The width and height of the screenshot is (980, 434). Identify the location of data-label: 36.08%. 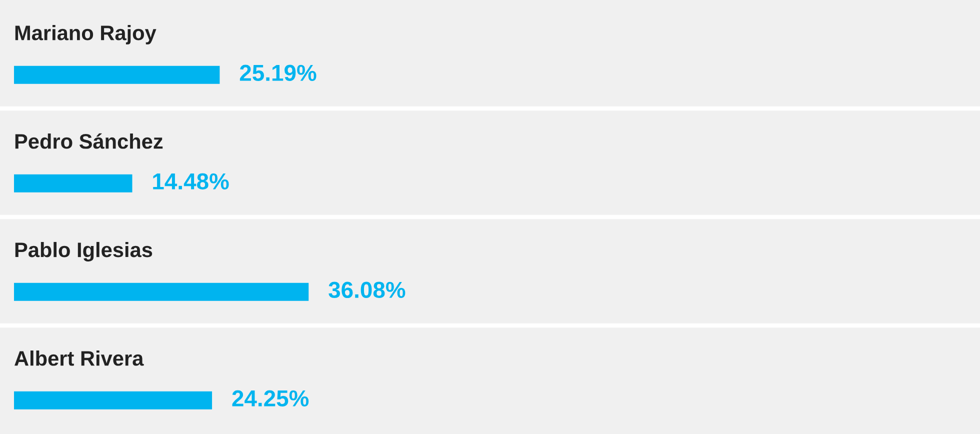
(367, 290).